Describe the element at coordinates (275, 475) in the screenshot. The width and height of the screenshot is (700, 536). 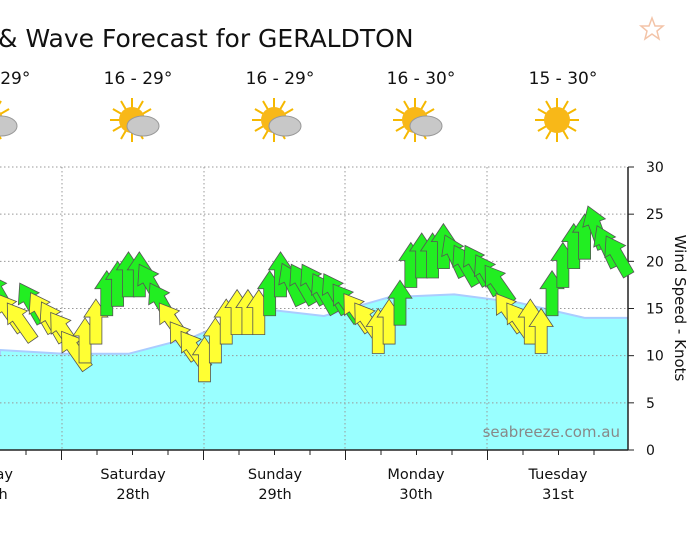
I see `day-label: Sunday` at that location.